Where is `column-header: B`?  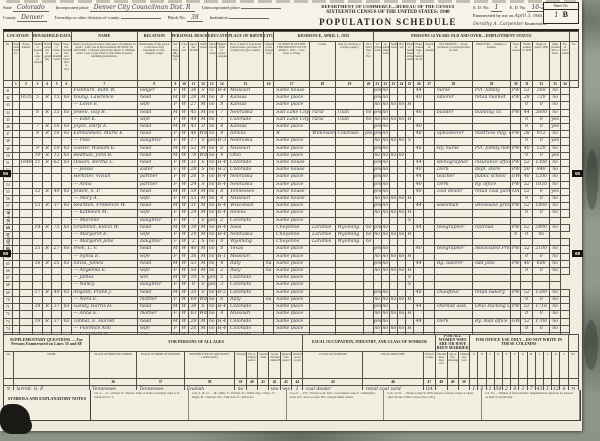
column-header: B is located at coordinates (482, 364).